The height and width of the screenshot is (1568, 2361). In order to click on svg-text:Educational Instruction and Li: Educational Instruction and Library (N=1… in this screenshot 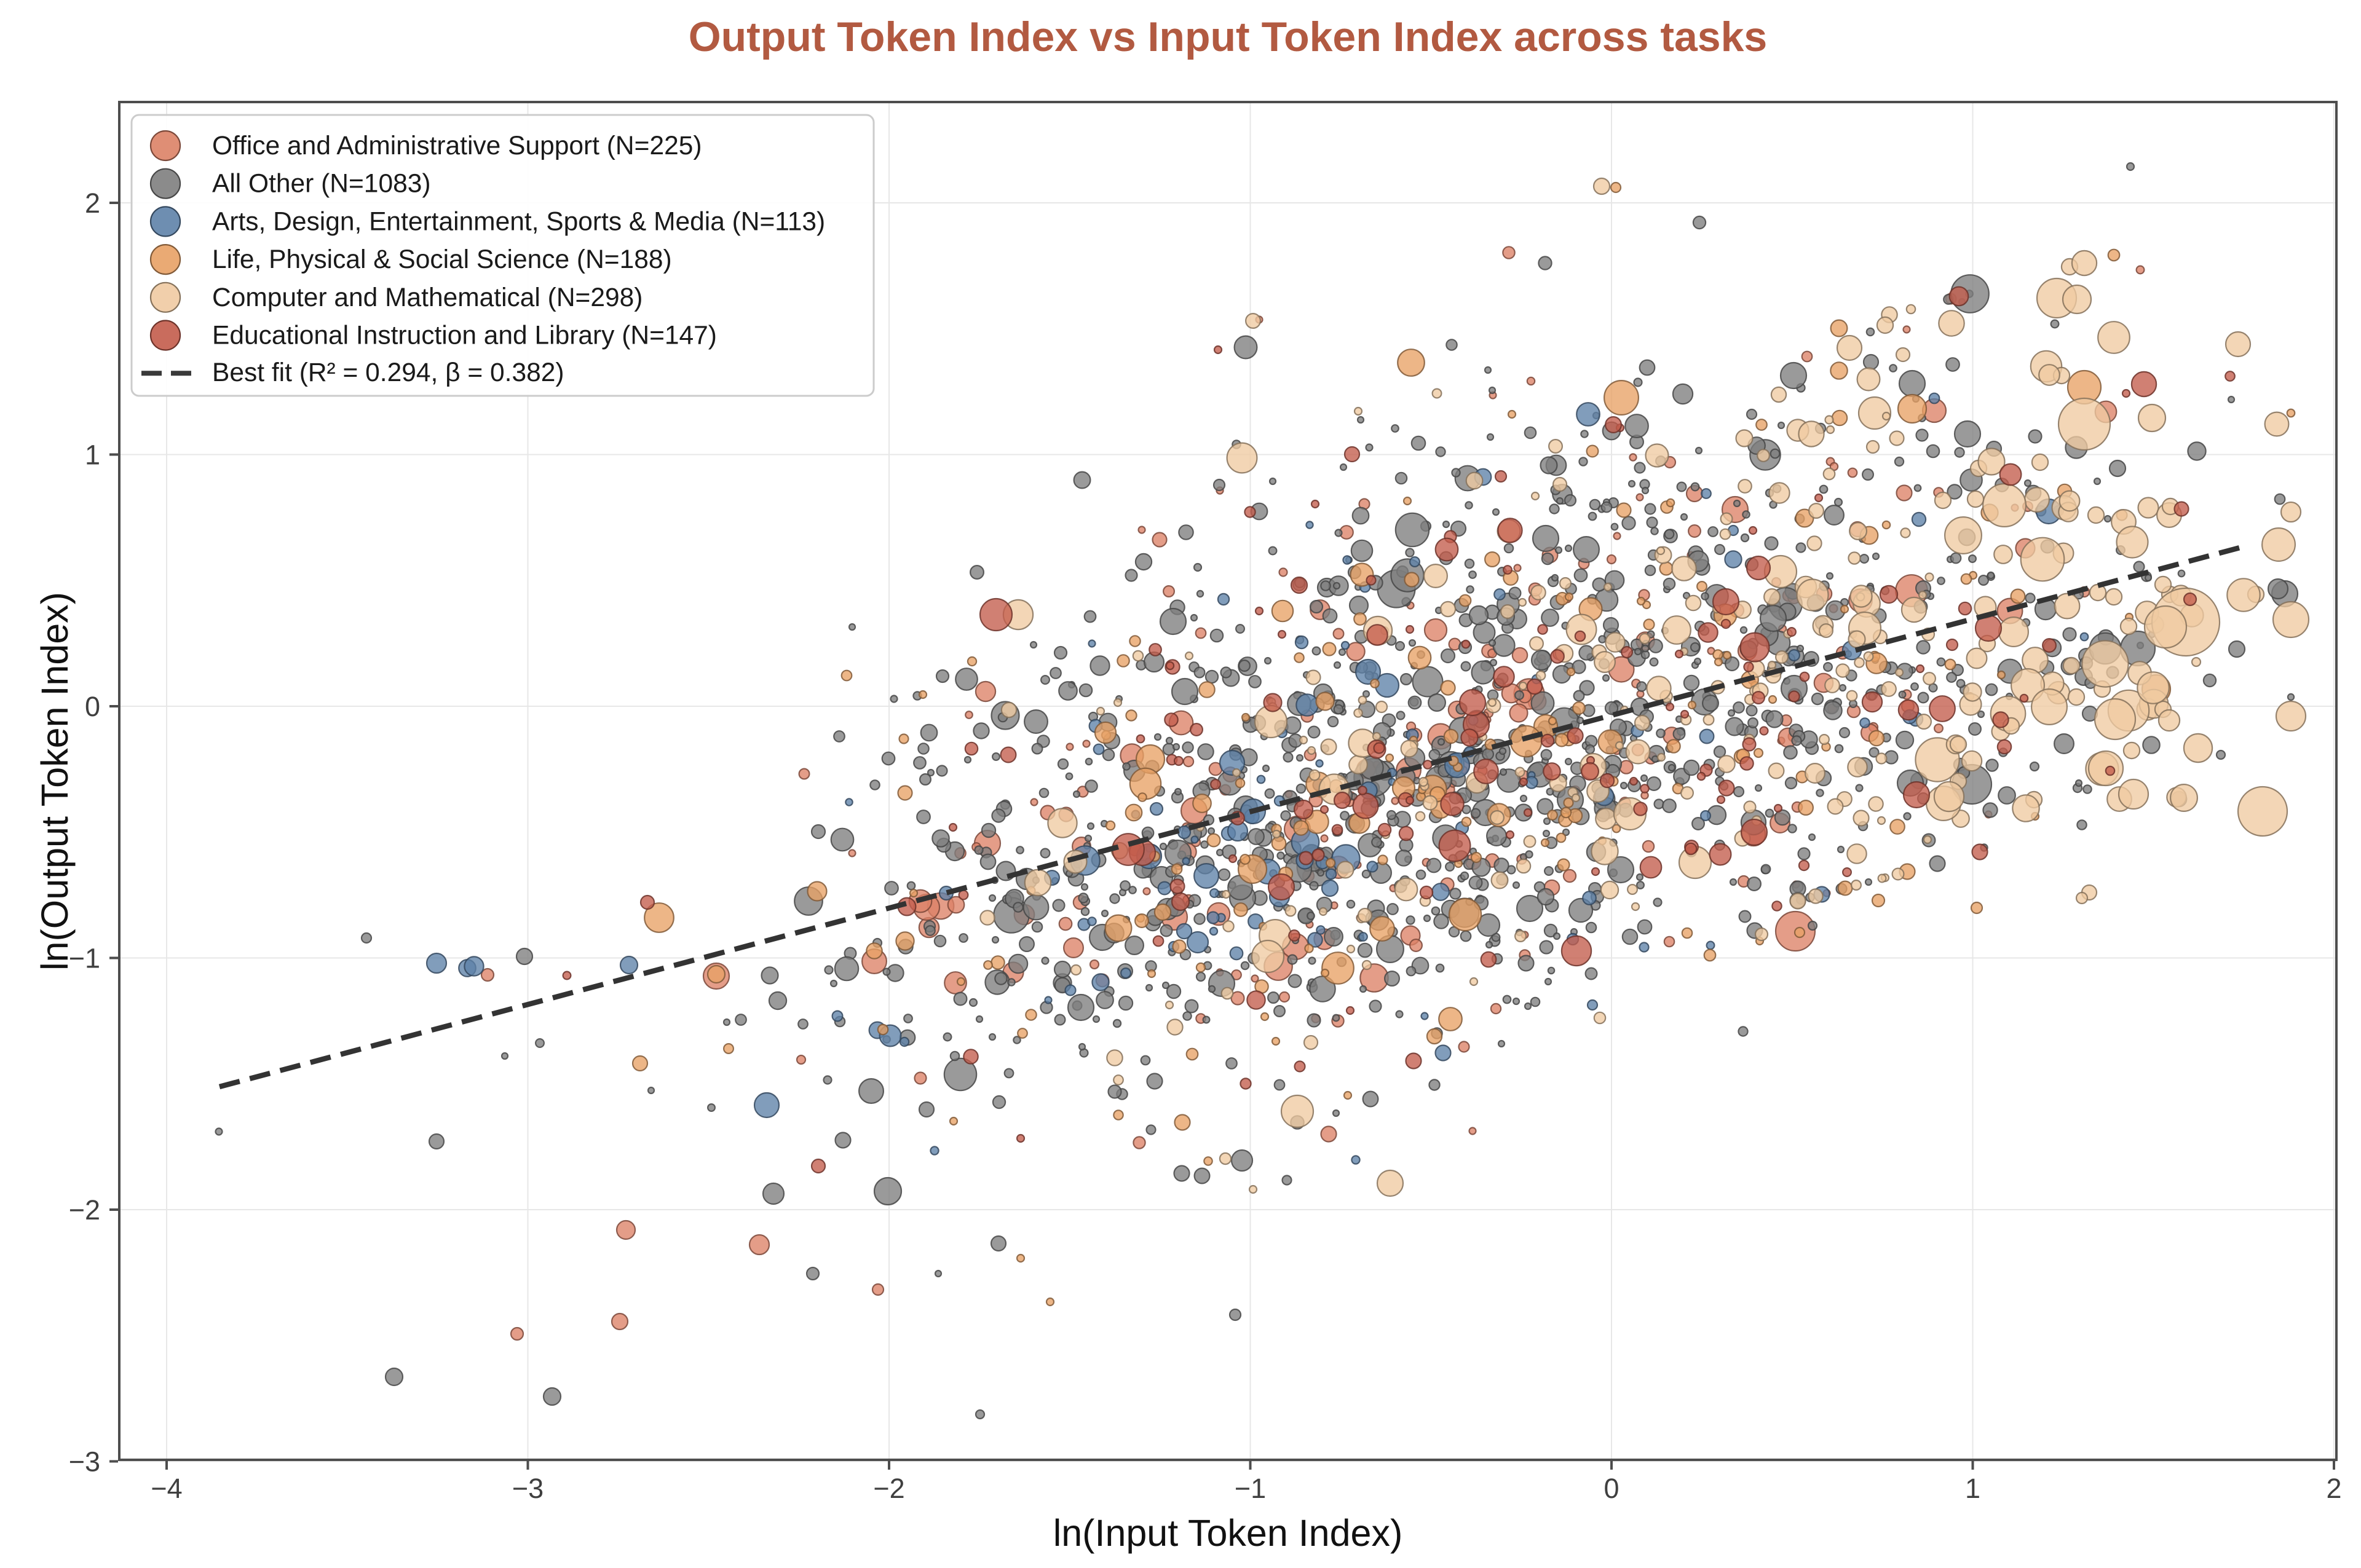, I will do `click(464, 335)`.